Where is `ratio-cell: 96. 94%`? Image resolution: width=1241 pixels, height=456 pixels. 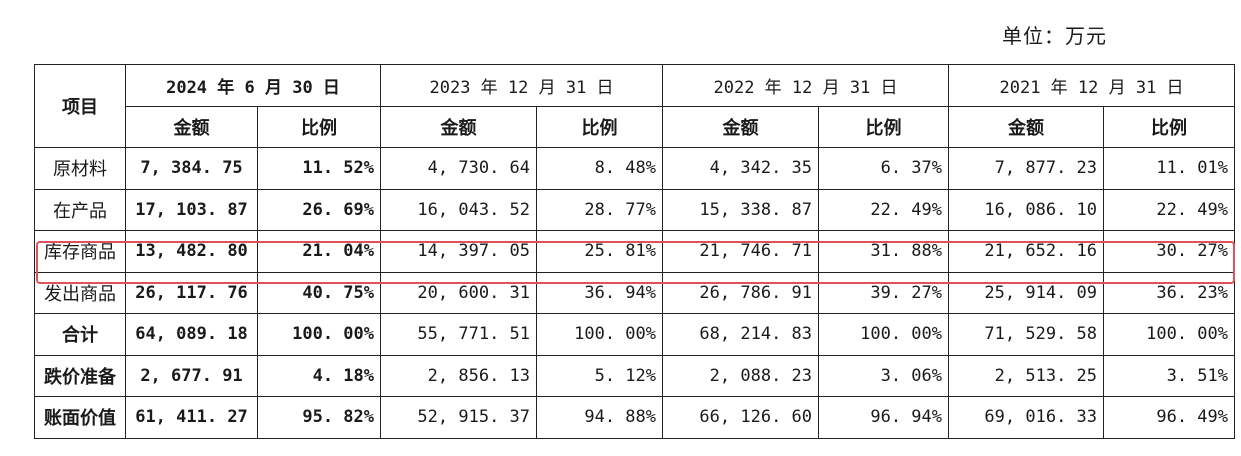 ratio-cell: 96. 94% is located at coordinates (884, 417).